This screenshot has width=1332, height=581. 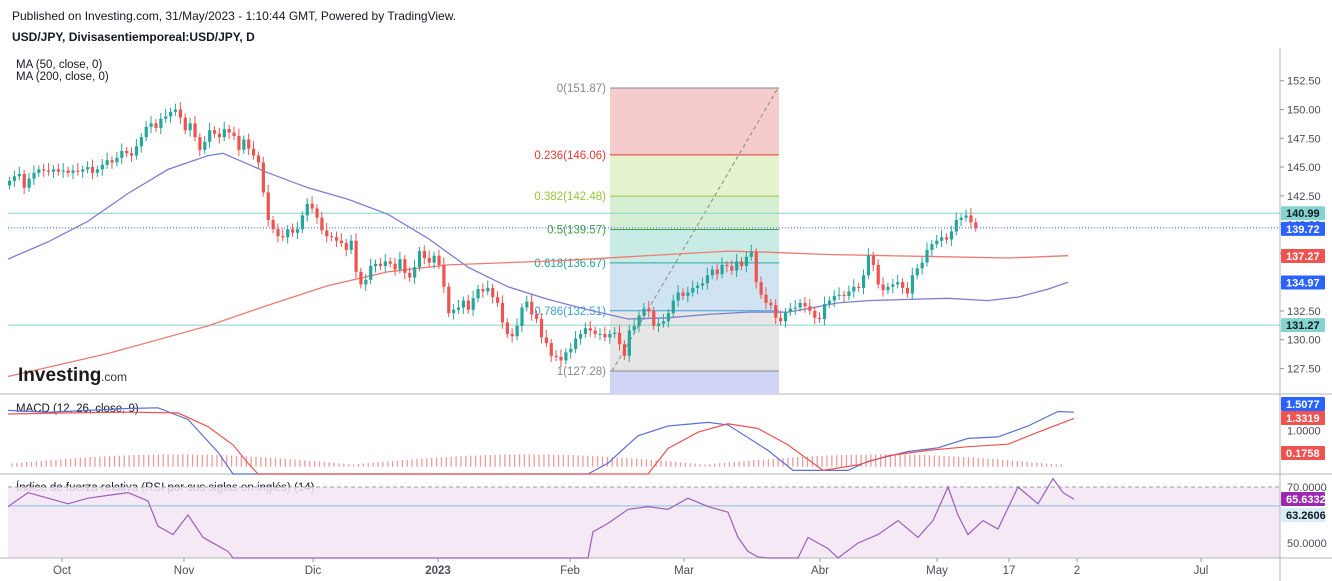 I want to click on x-tick-label: 2, so click(x=1077, y=571).